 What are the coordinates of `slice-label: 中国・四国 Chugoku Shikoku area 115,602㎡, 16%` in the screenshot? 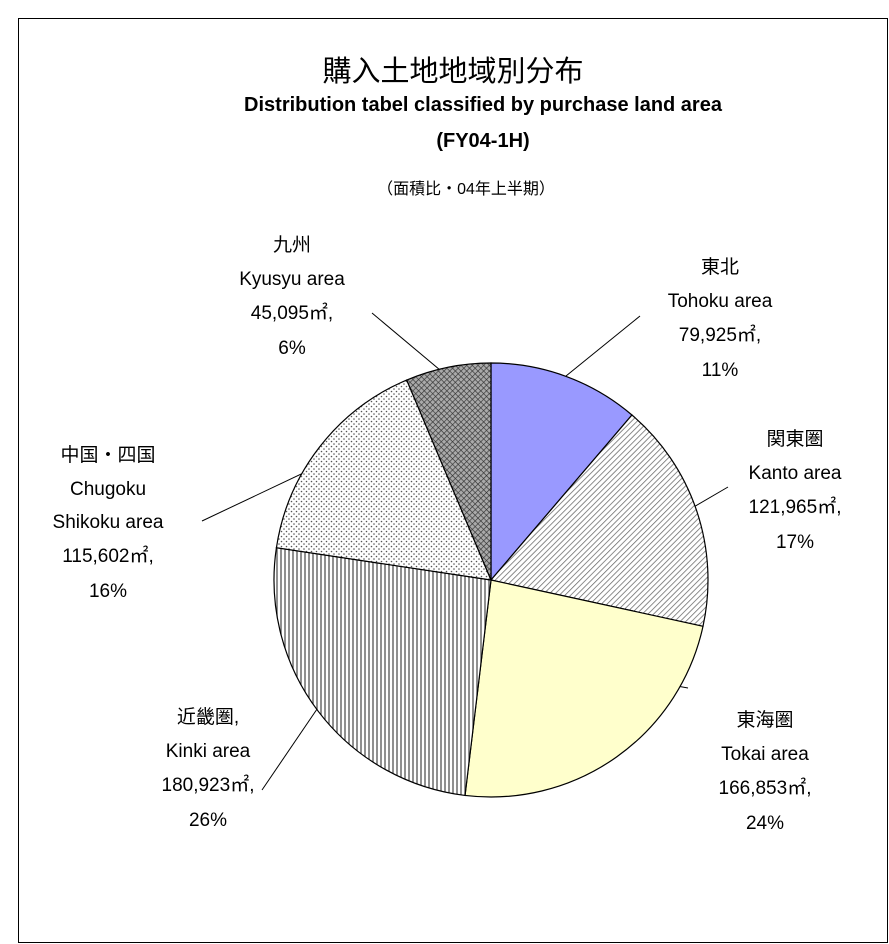 It's located at (108, 523).